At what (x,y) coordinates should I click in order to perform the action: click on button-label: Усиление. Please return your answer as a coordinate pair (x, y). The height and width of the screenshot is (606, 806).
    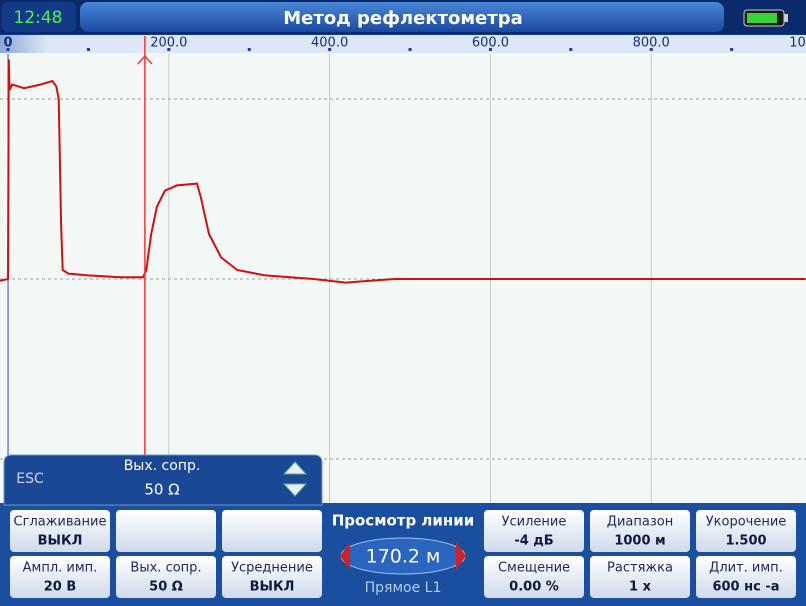
    Looking at the image, I should click on (534, 522).